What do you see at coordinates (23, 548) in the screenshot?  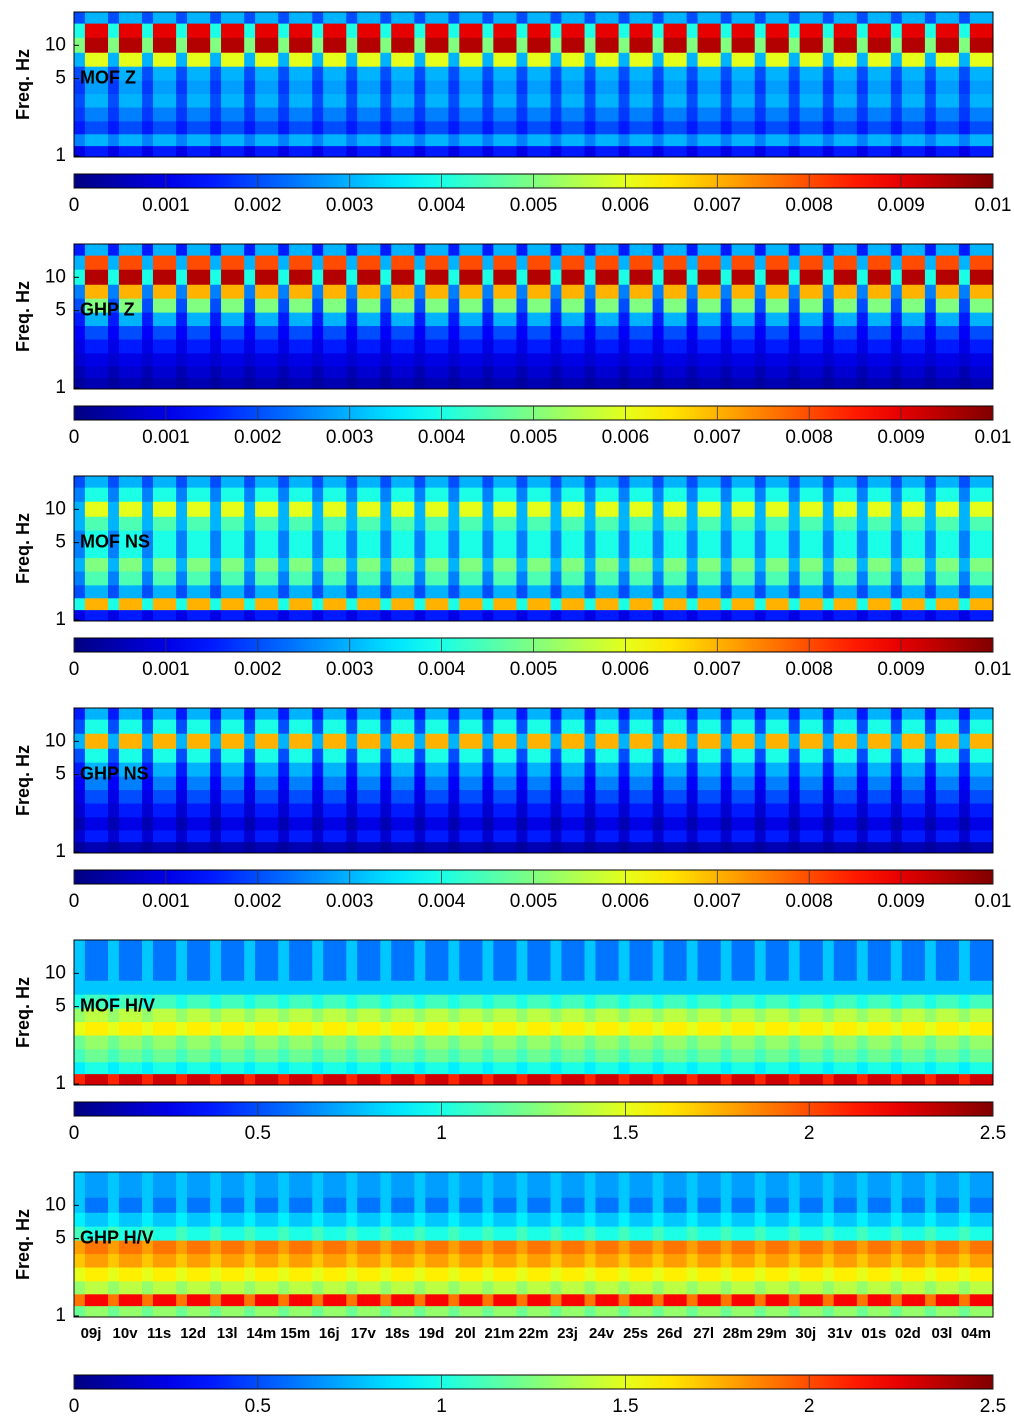 I see `y-axis-label: Freq. Hz` at bounding box center [23, 548].